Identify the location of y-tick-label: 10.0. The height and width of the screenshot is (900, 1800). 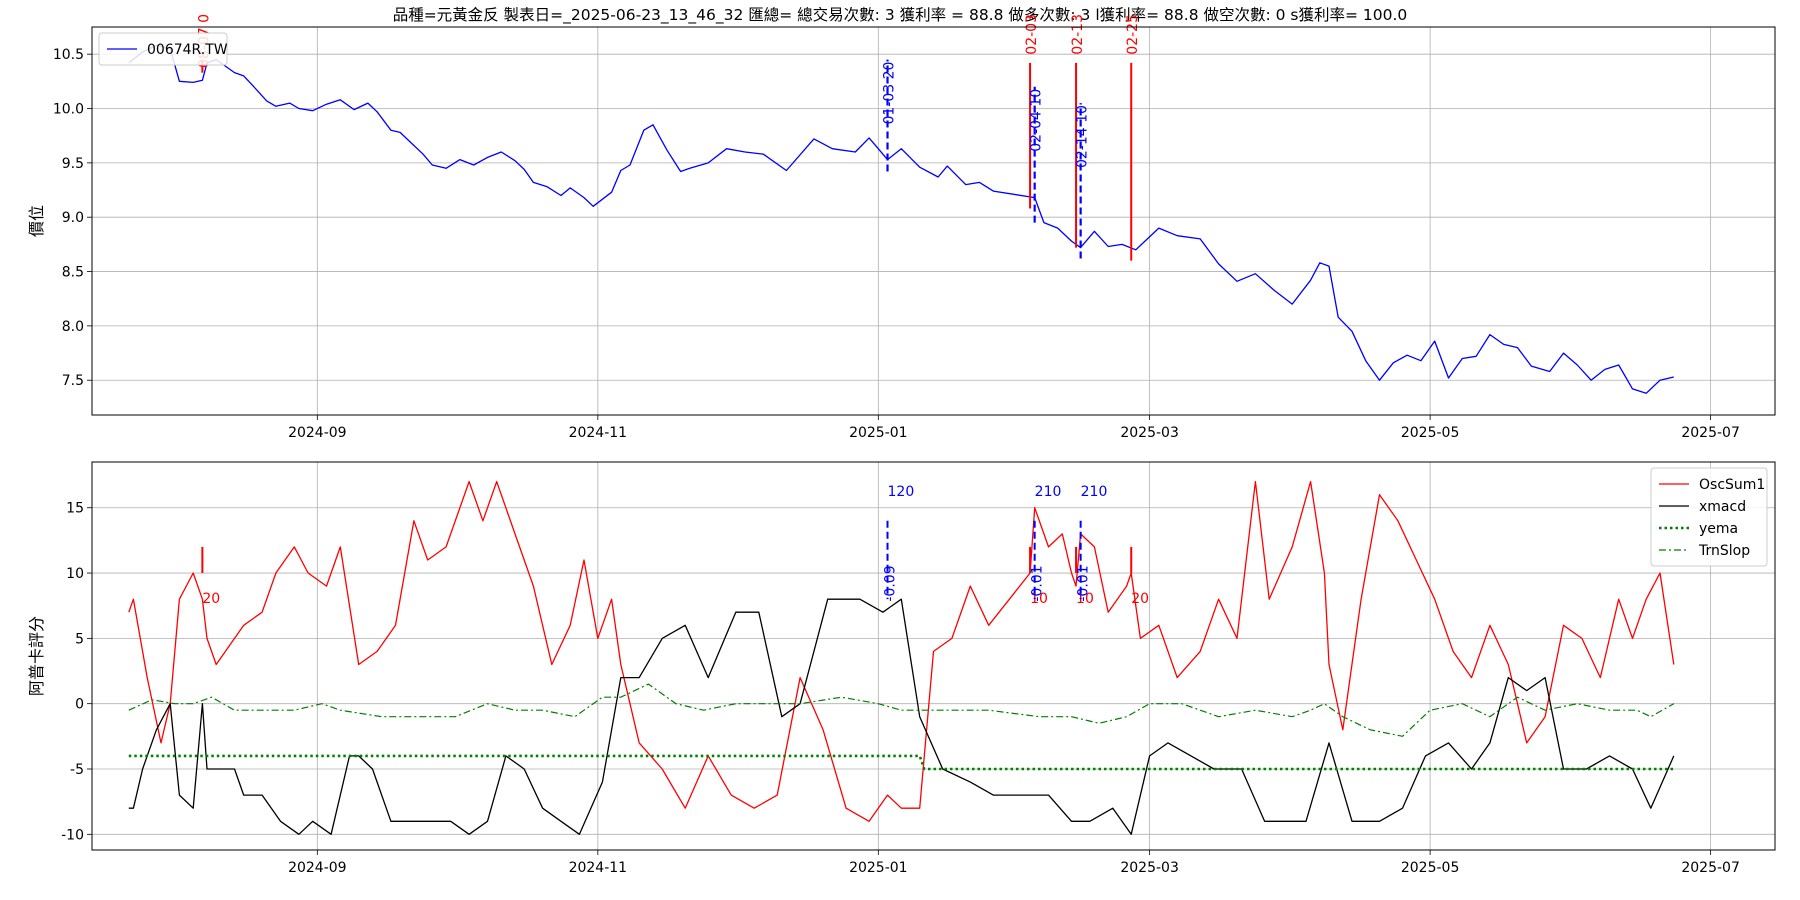
(68, 110).